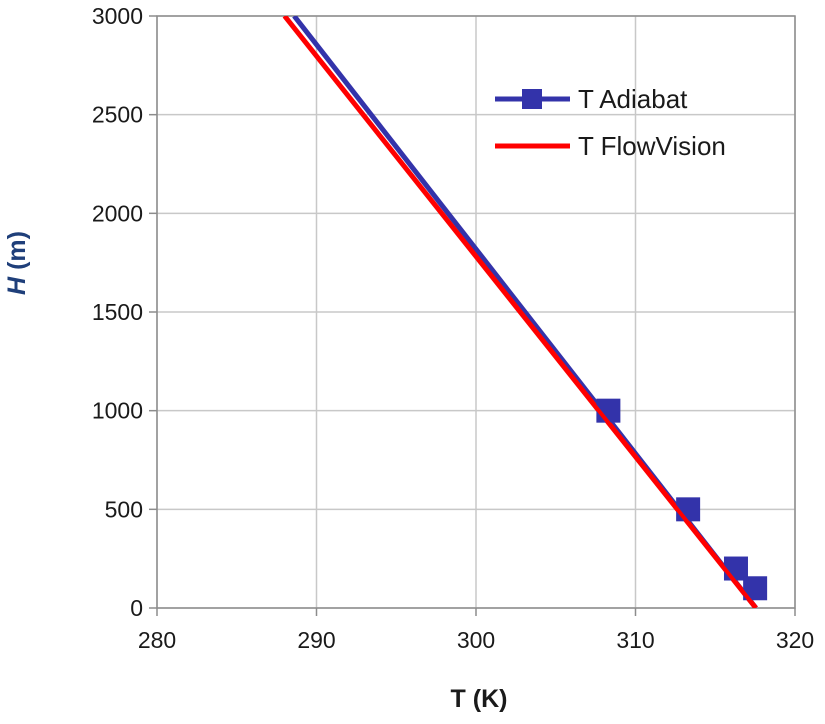 The width and height of the screenshot is (825, 724). What do you see at coordinates (117, 115) in the screenshot?
I see `y-tick-label: 2500` at bounding box center [117, 115].